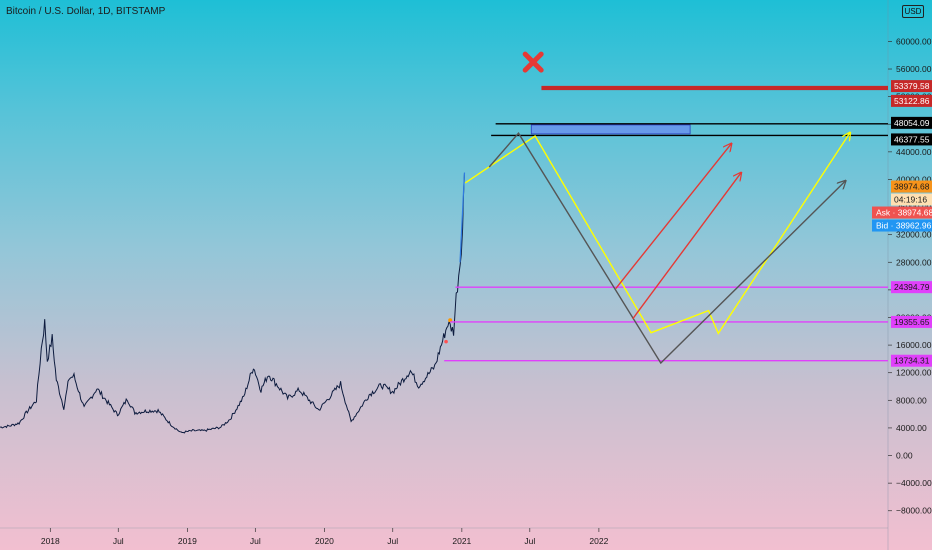 The width and height of the screenshot is (932, 550). I want to click on price-label-46377: 46377.55, so click(911, 139).